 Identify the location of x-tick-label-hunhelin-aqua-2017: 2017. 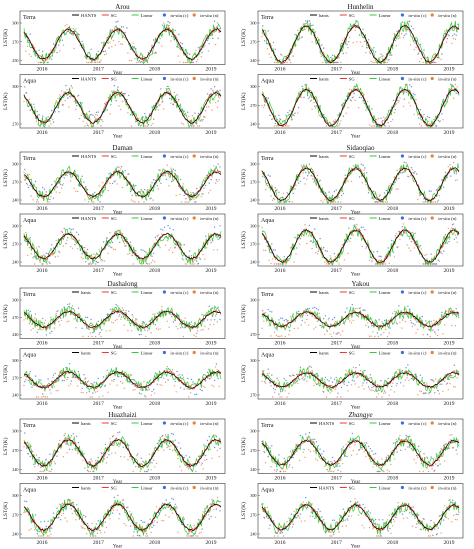
(336, 133).